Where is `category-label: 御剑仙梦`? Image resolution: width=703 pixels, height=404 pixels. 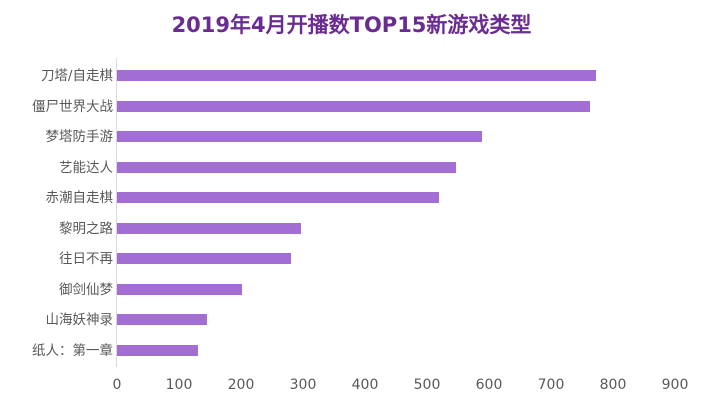
category-label: 御剑仙梦 is located at coordinates (86, 289).